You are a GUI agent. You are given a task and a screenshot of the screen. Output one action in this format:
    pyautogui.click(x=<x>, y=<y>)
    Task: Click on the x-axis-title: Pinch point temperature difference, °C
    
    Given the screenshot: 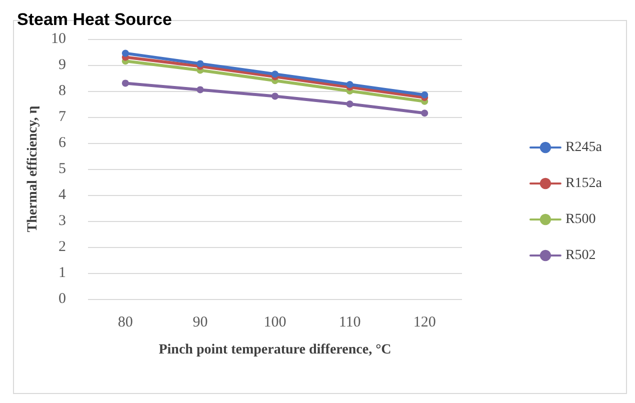 What is the action you would take?
    pyautogui.click(x=275, y=350)
    